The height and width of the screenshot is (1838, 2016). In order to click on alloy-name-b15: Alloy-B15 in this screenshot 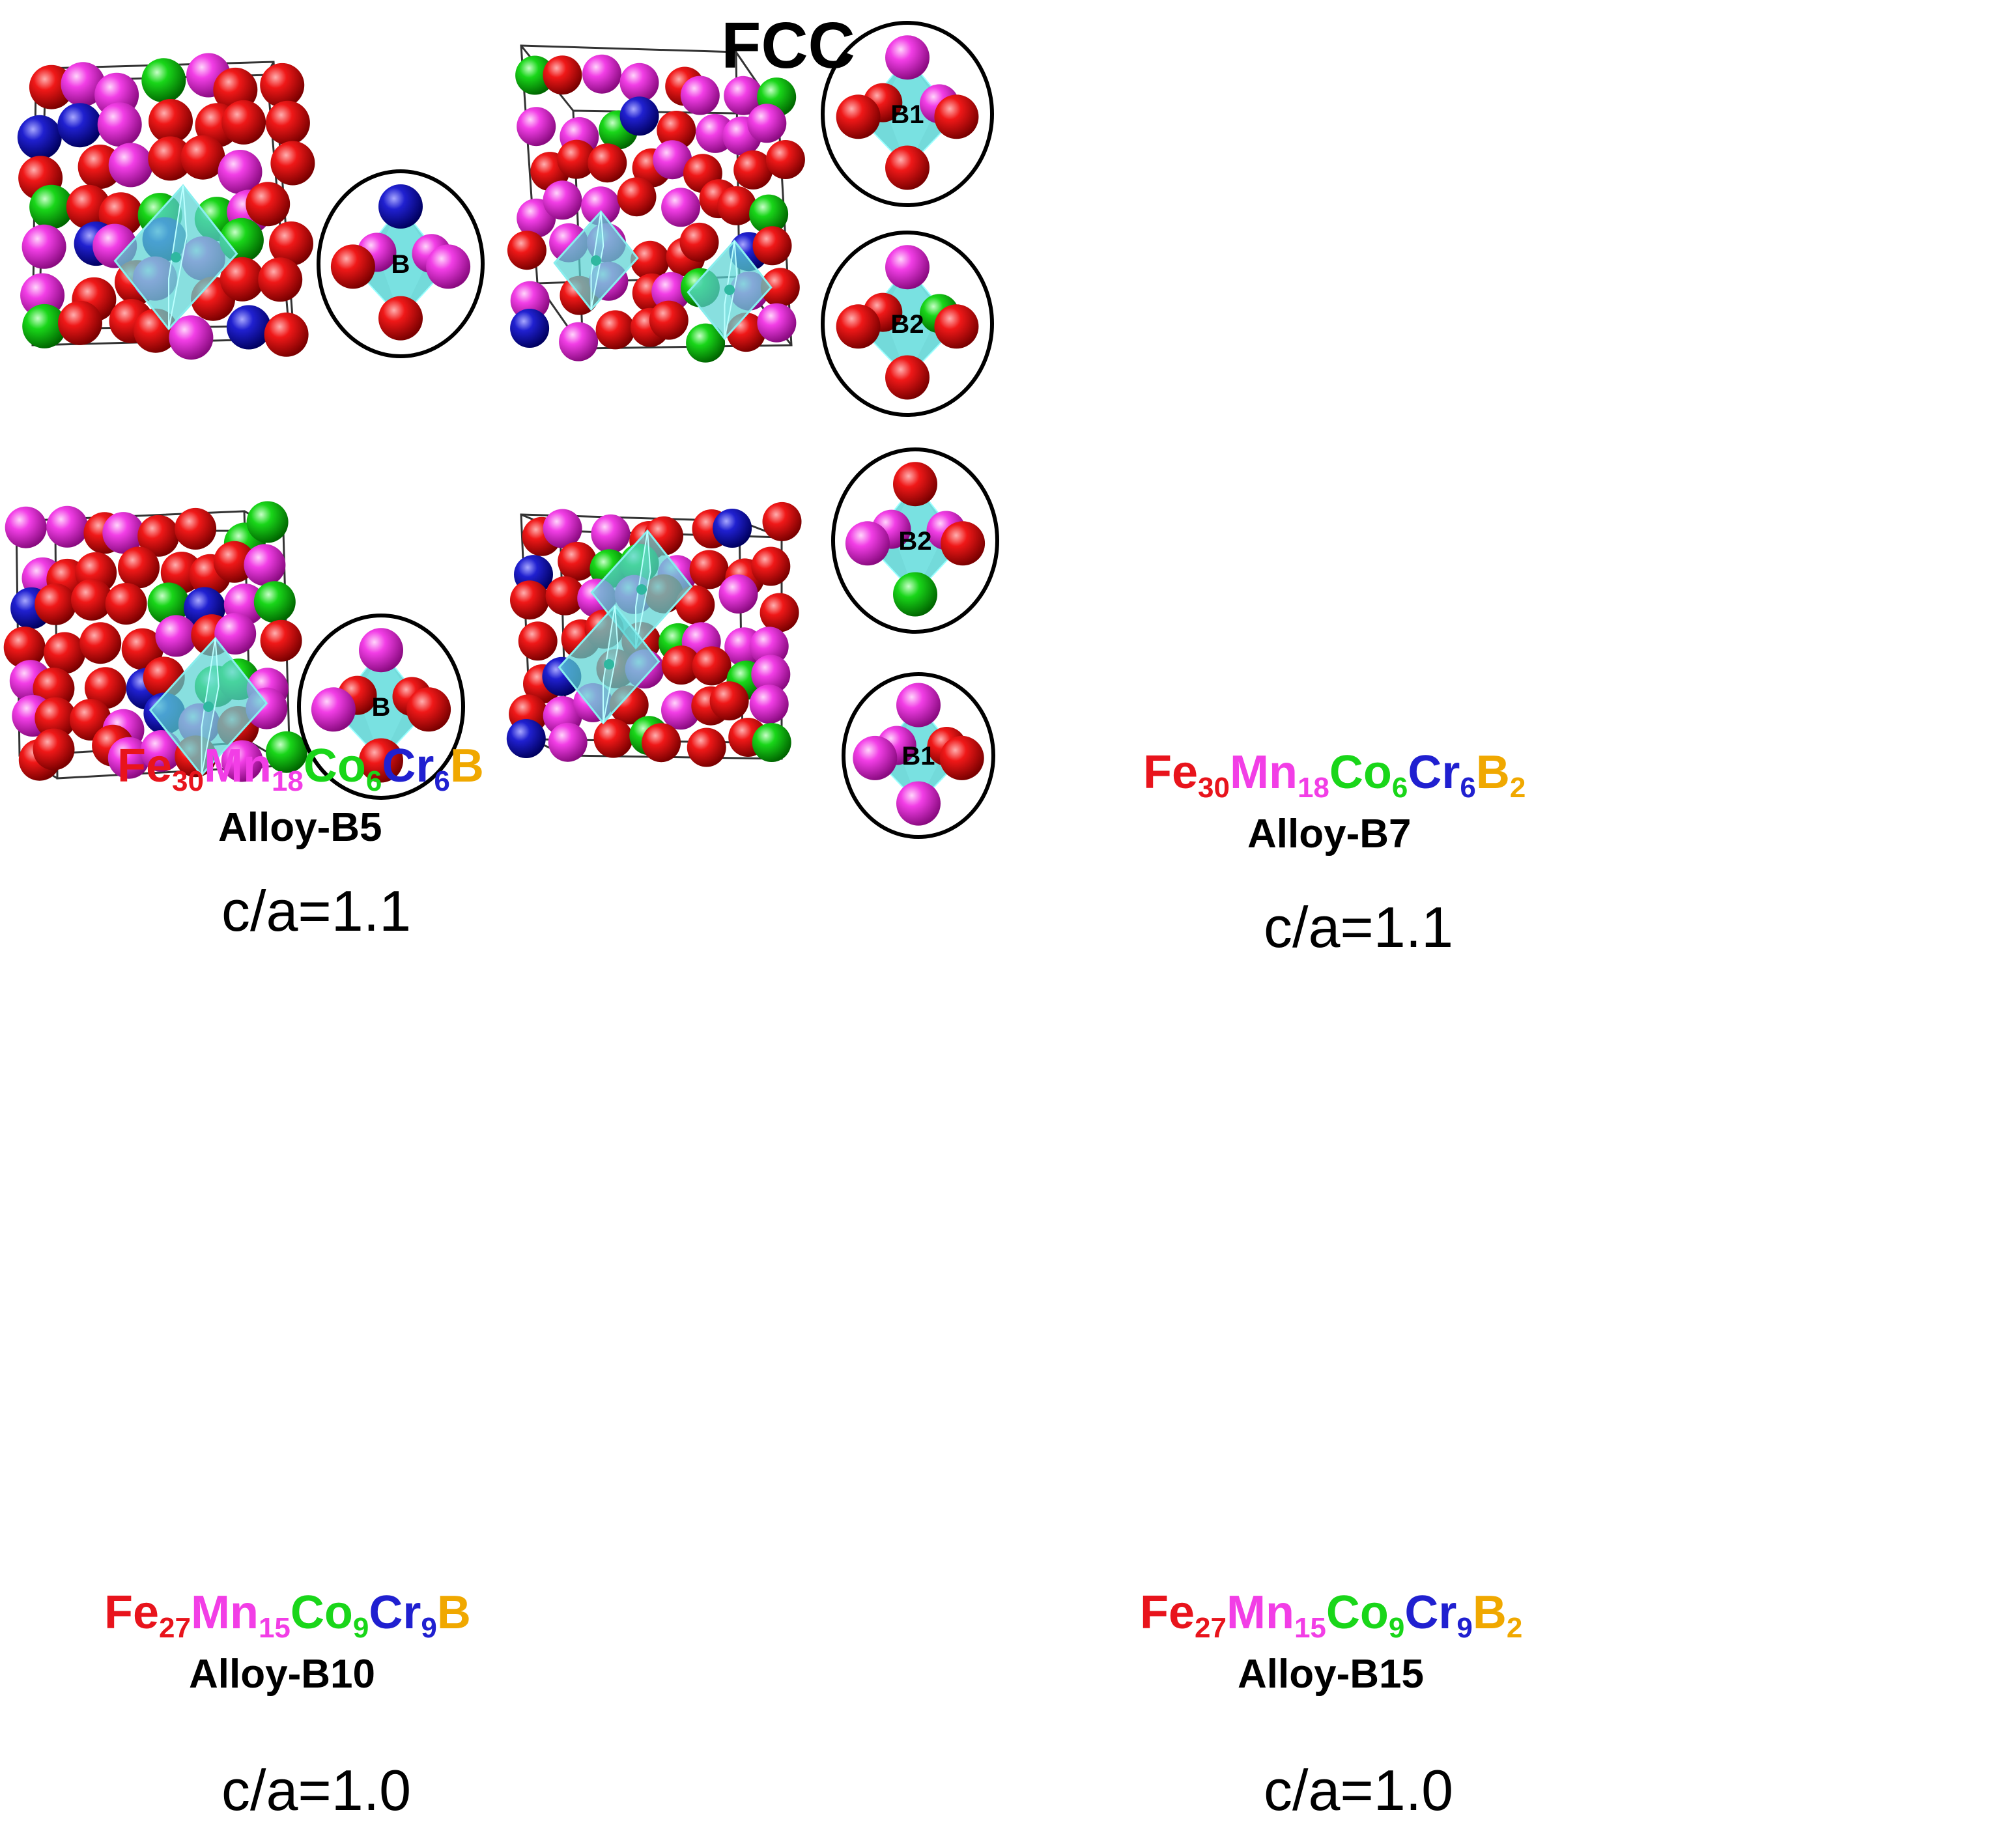, I will do `click(1331, 1675)`.